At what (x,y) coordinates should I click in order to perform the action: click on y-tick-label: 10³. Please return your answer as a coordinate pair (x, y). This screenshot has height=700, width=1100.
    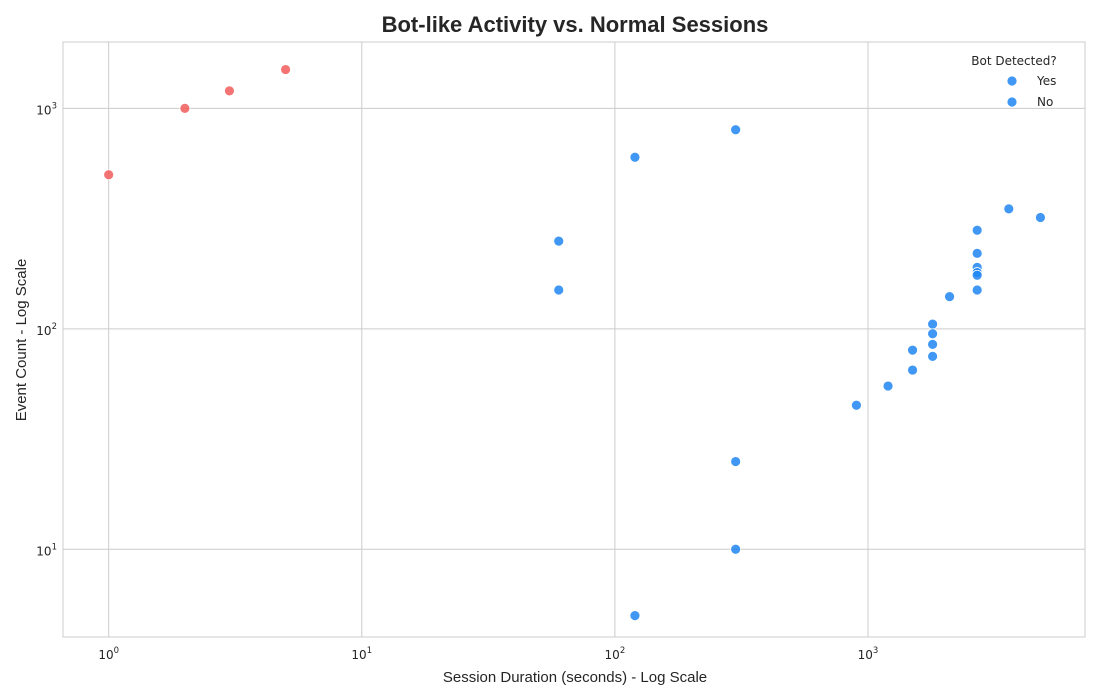
    Looking at the image, I should click on (46, 109).